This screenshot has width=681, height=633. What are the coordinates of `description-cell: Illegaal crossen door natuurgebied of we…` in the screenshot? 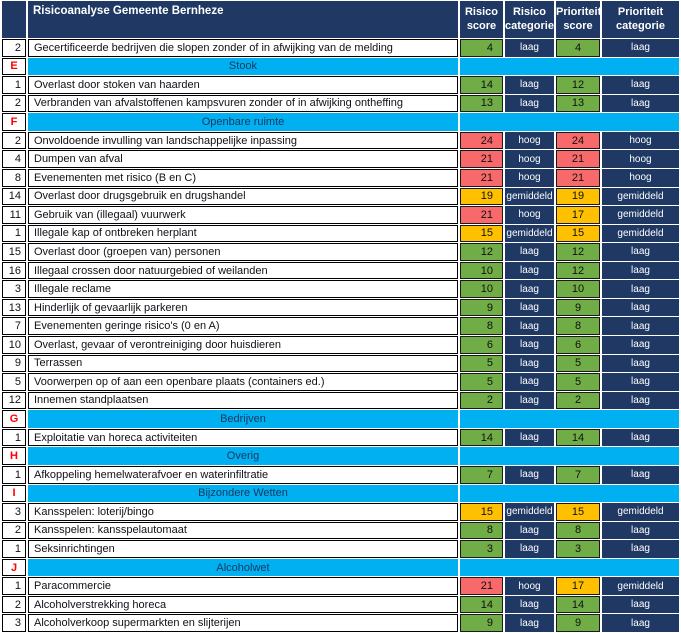 It's located at (243, 270).